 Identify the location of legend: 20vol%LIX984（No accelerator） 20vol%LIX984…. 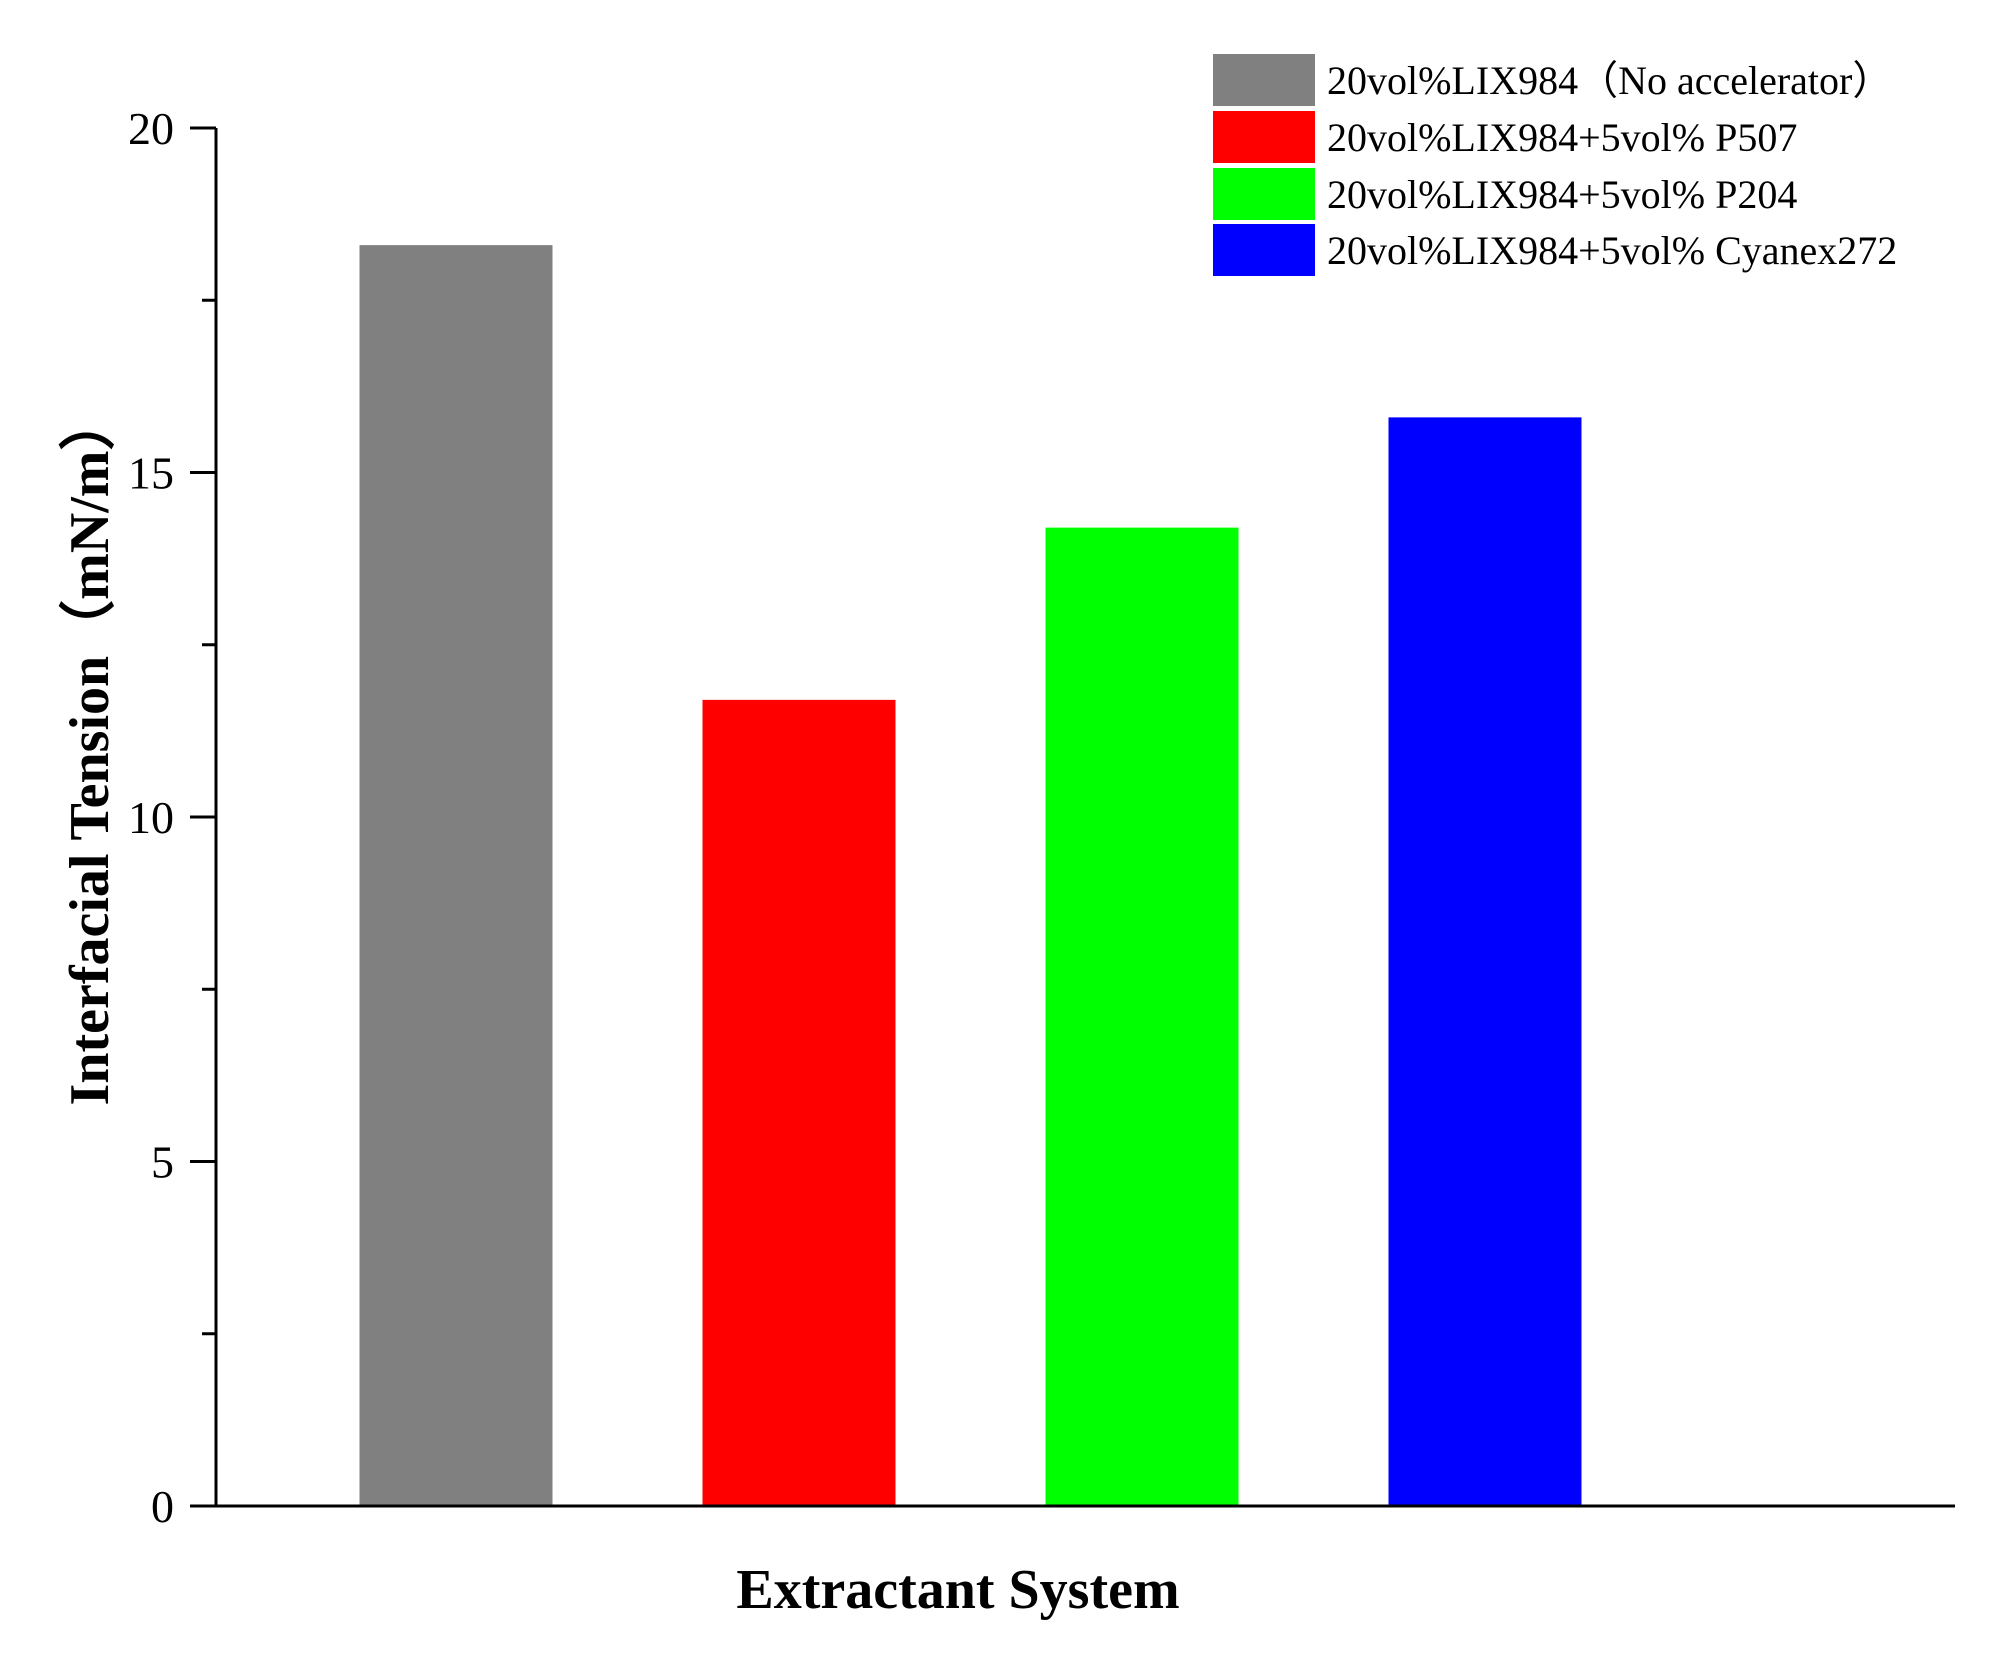
(1555, 165).